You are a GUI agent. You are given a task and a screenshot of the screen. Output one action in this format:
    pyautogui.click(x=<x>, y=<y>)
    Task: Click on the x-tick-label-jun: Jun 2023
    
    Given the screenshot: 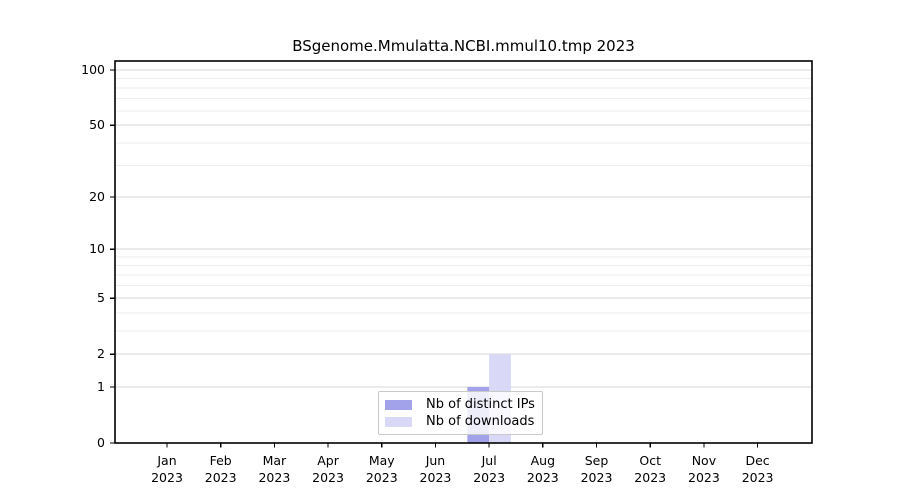 What is the action you would take?
    pyautogui.click(x=435, y=469)
    